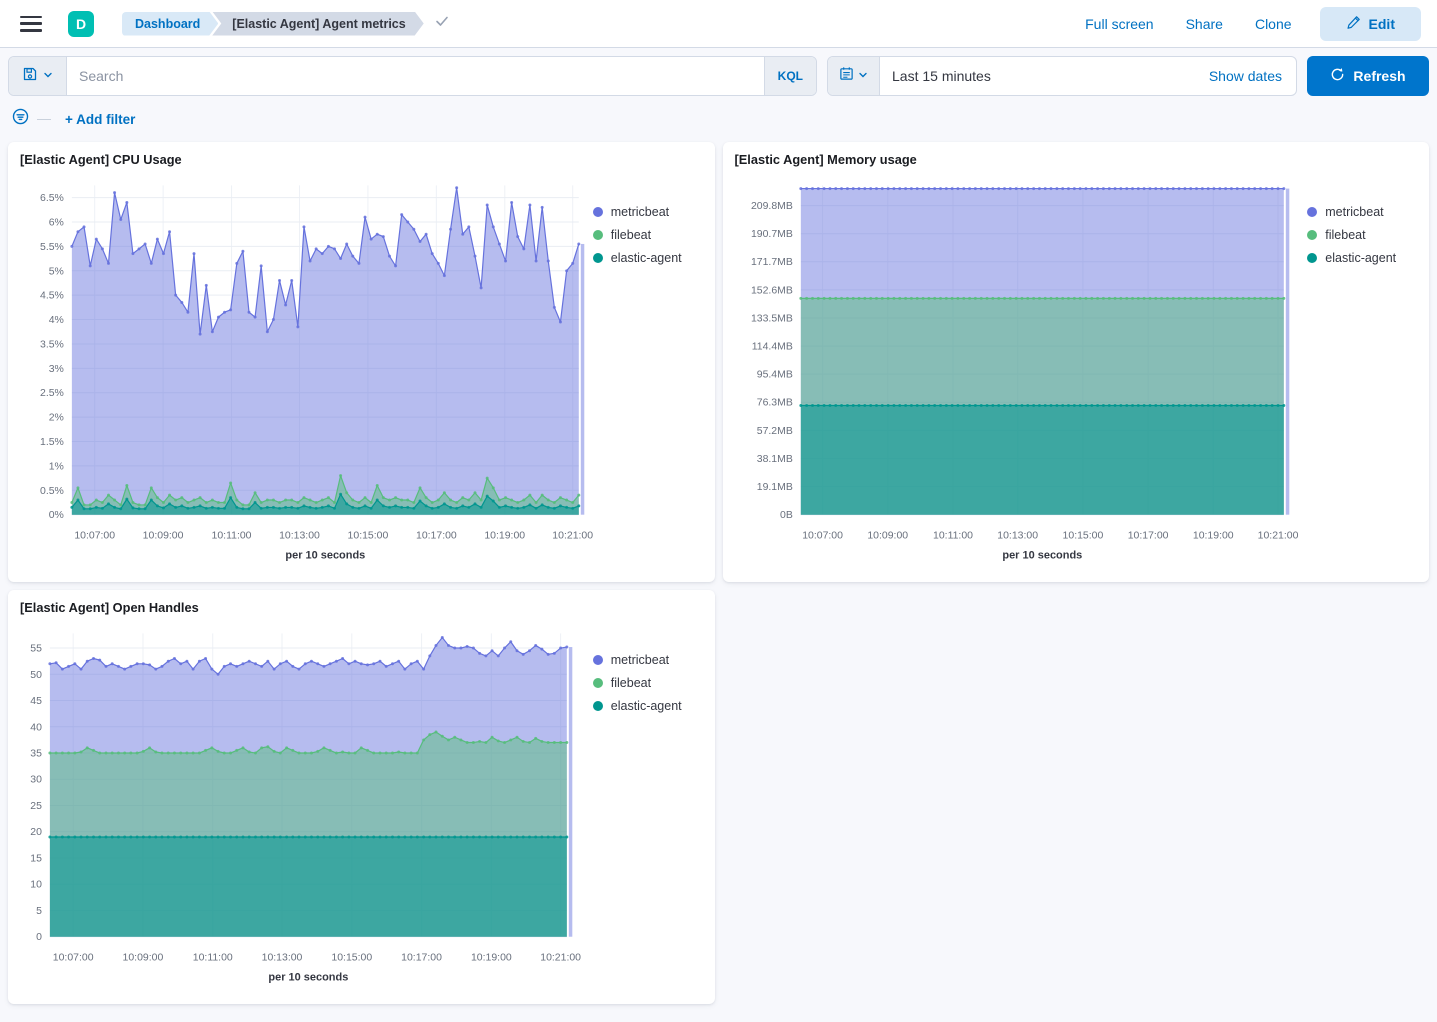 Image resolution: width=1437 pixels, height=1022 pixels. Describe the element at coordinates (1273, 23) in the screenshot. I see `clone-link: Clone` at that location.